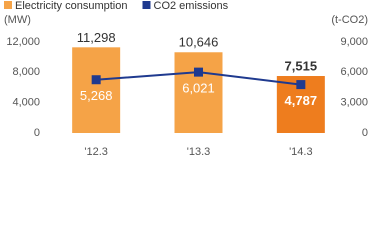 The width and height of the screenshot is (372, 240). Describe the element at coordinates (96, 37) in the screenshot. I see `bar-value-label: 11,298` at that location.